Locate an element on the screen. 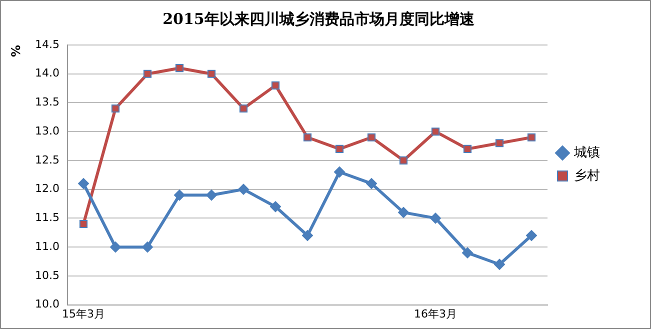  chart-title: 2015年以来四川城乡消费品市场月度同比增速 is located at coordinates (319, 19).